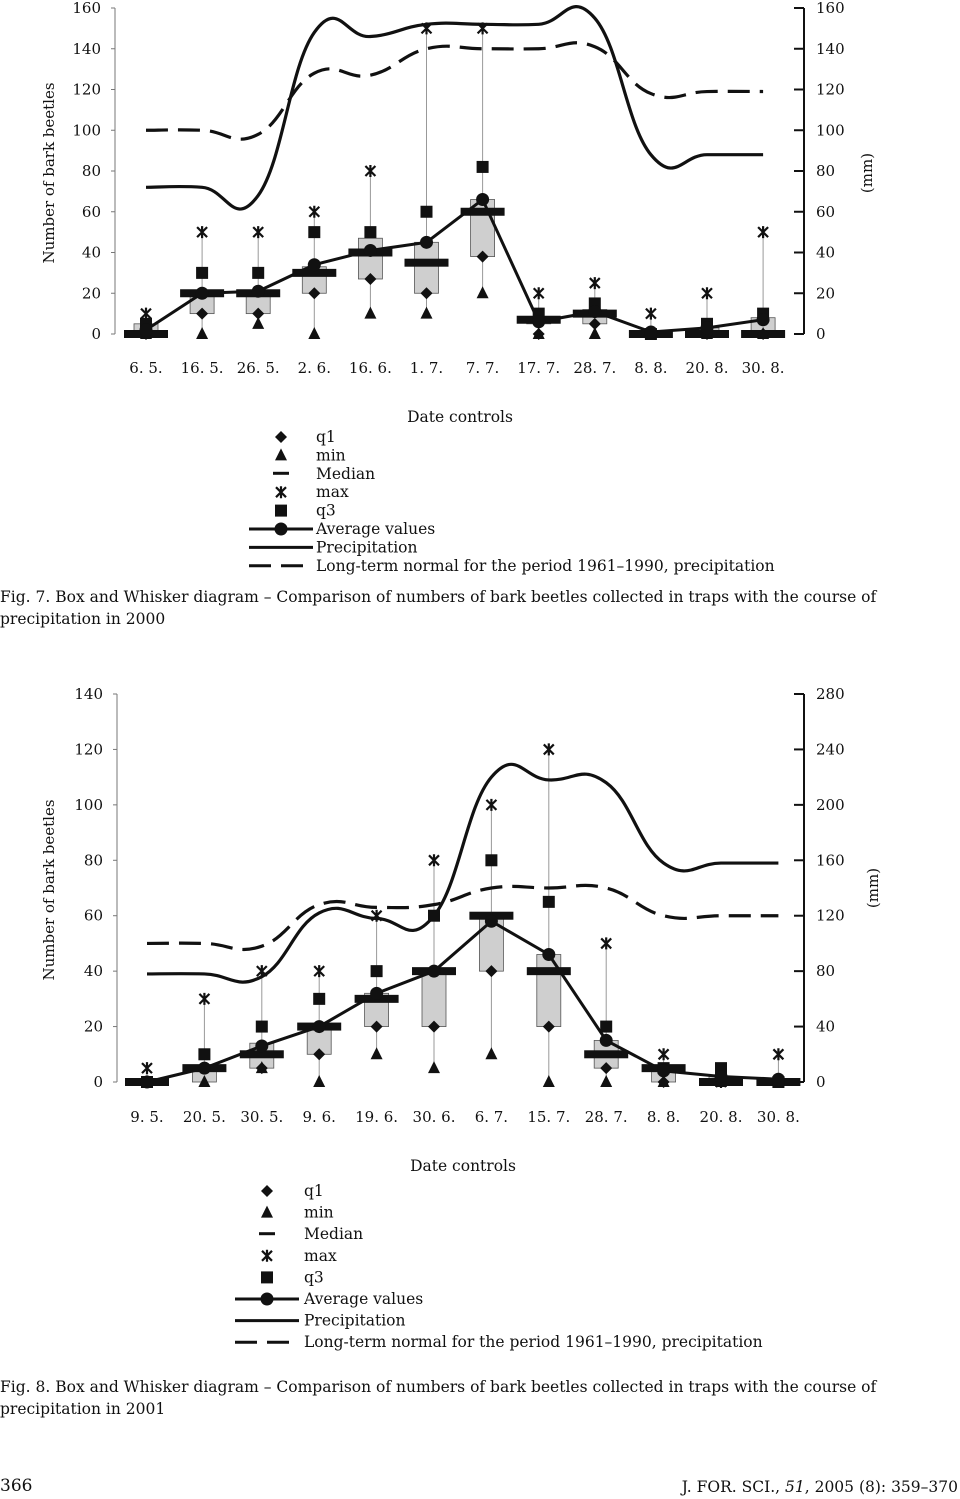  Describe the element at coordinates (370, 368) in the screenshot. I see `x-tick-label: 16. 6.` at that location.